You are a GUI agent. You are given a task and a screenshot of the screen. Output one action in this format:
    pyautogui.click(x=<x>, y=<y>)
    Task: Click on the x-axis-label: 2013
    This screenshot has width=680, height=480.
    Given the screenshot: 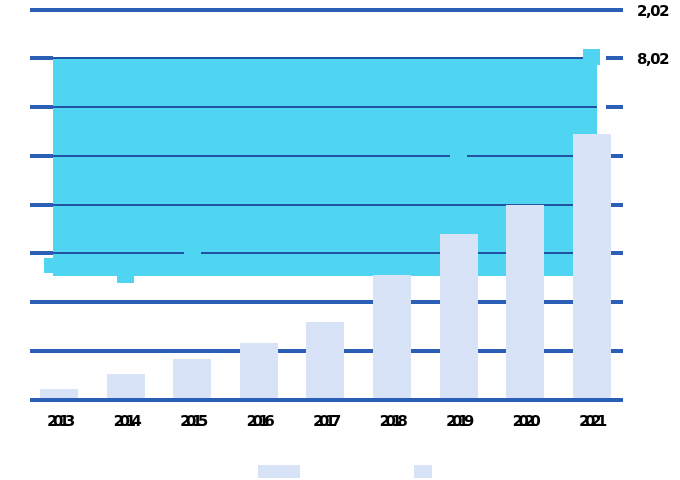 What is the action you would take?
    pyautogui.click(x=61, y=421)
    